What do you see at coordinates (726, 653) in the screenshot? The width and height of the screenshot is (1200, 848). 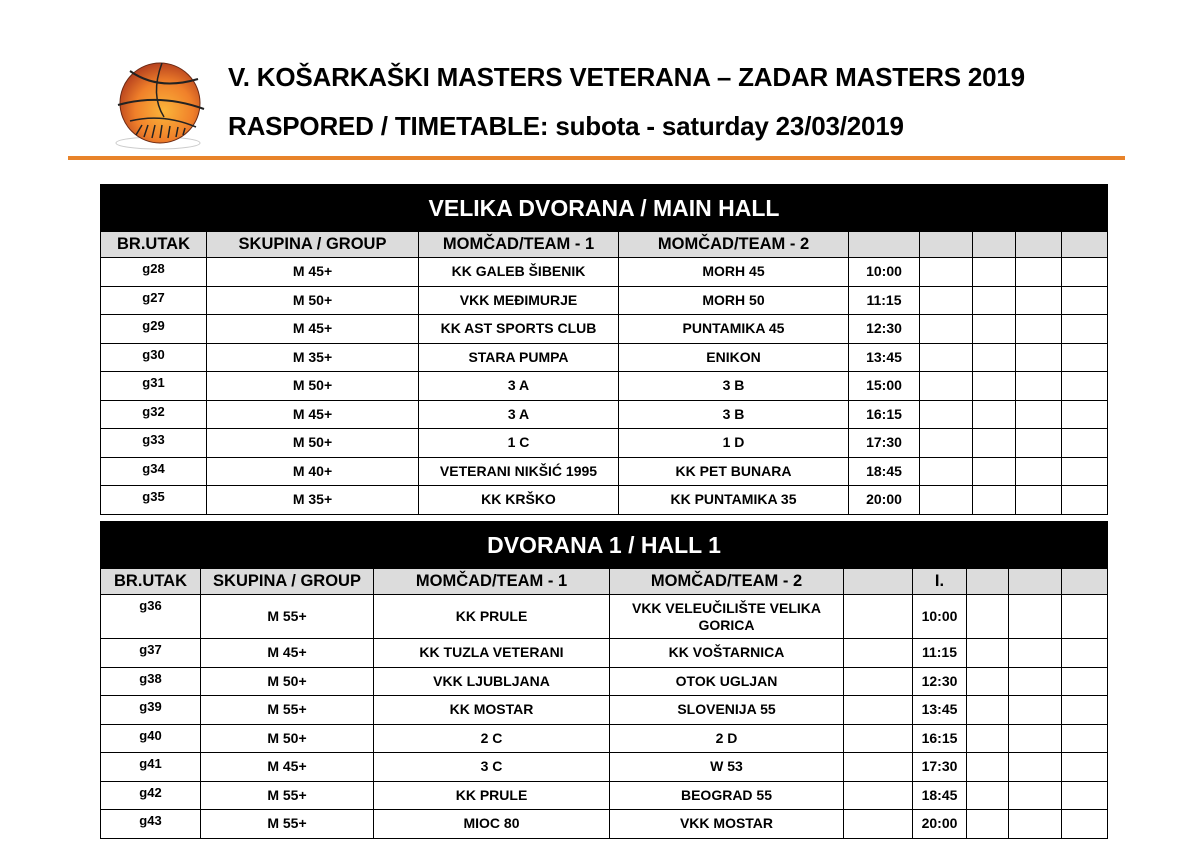 I see `team2-cell: KK VOŠTARNICA` at bounding box center [726, 653].